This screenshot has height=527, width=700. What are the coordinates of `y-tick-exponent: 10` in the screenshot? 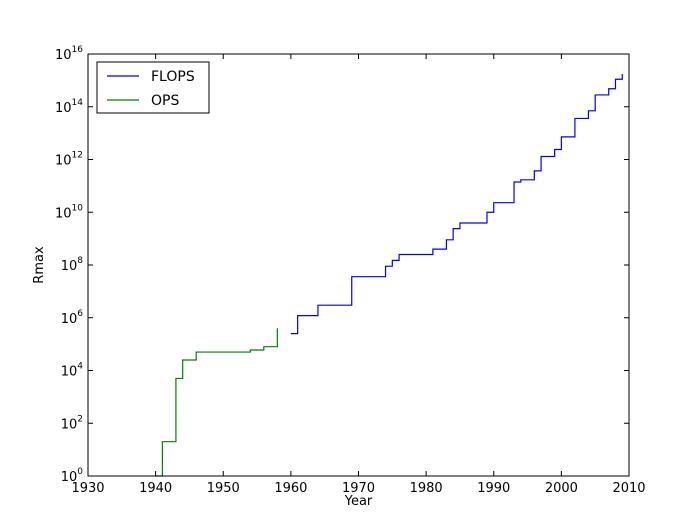 It's located at (78, 208).